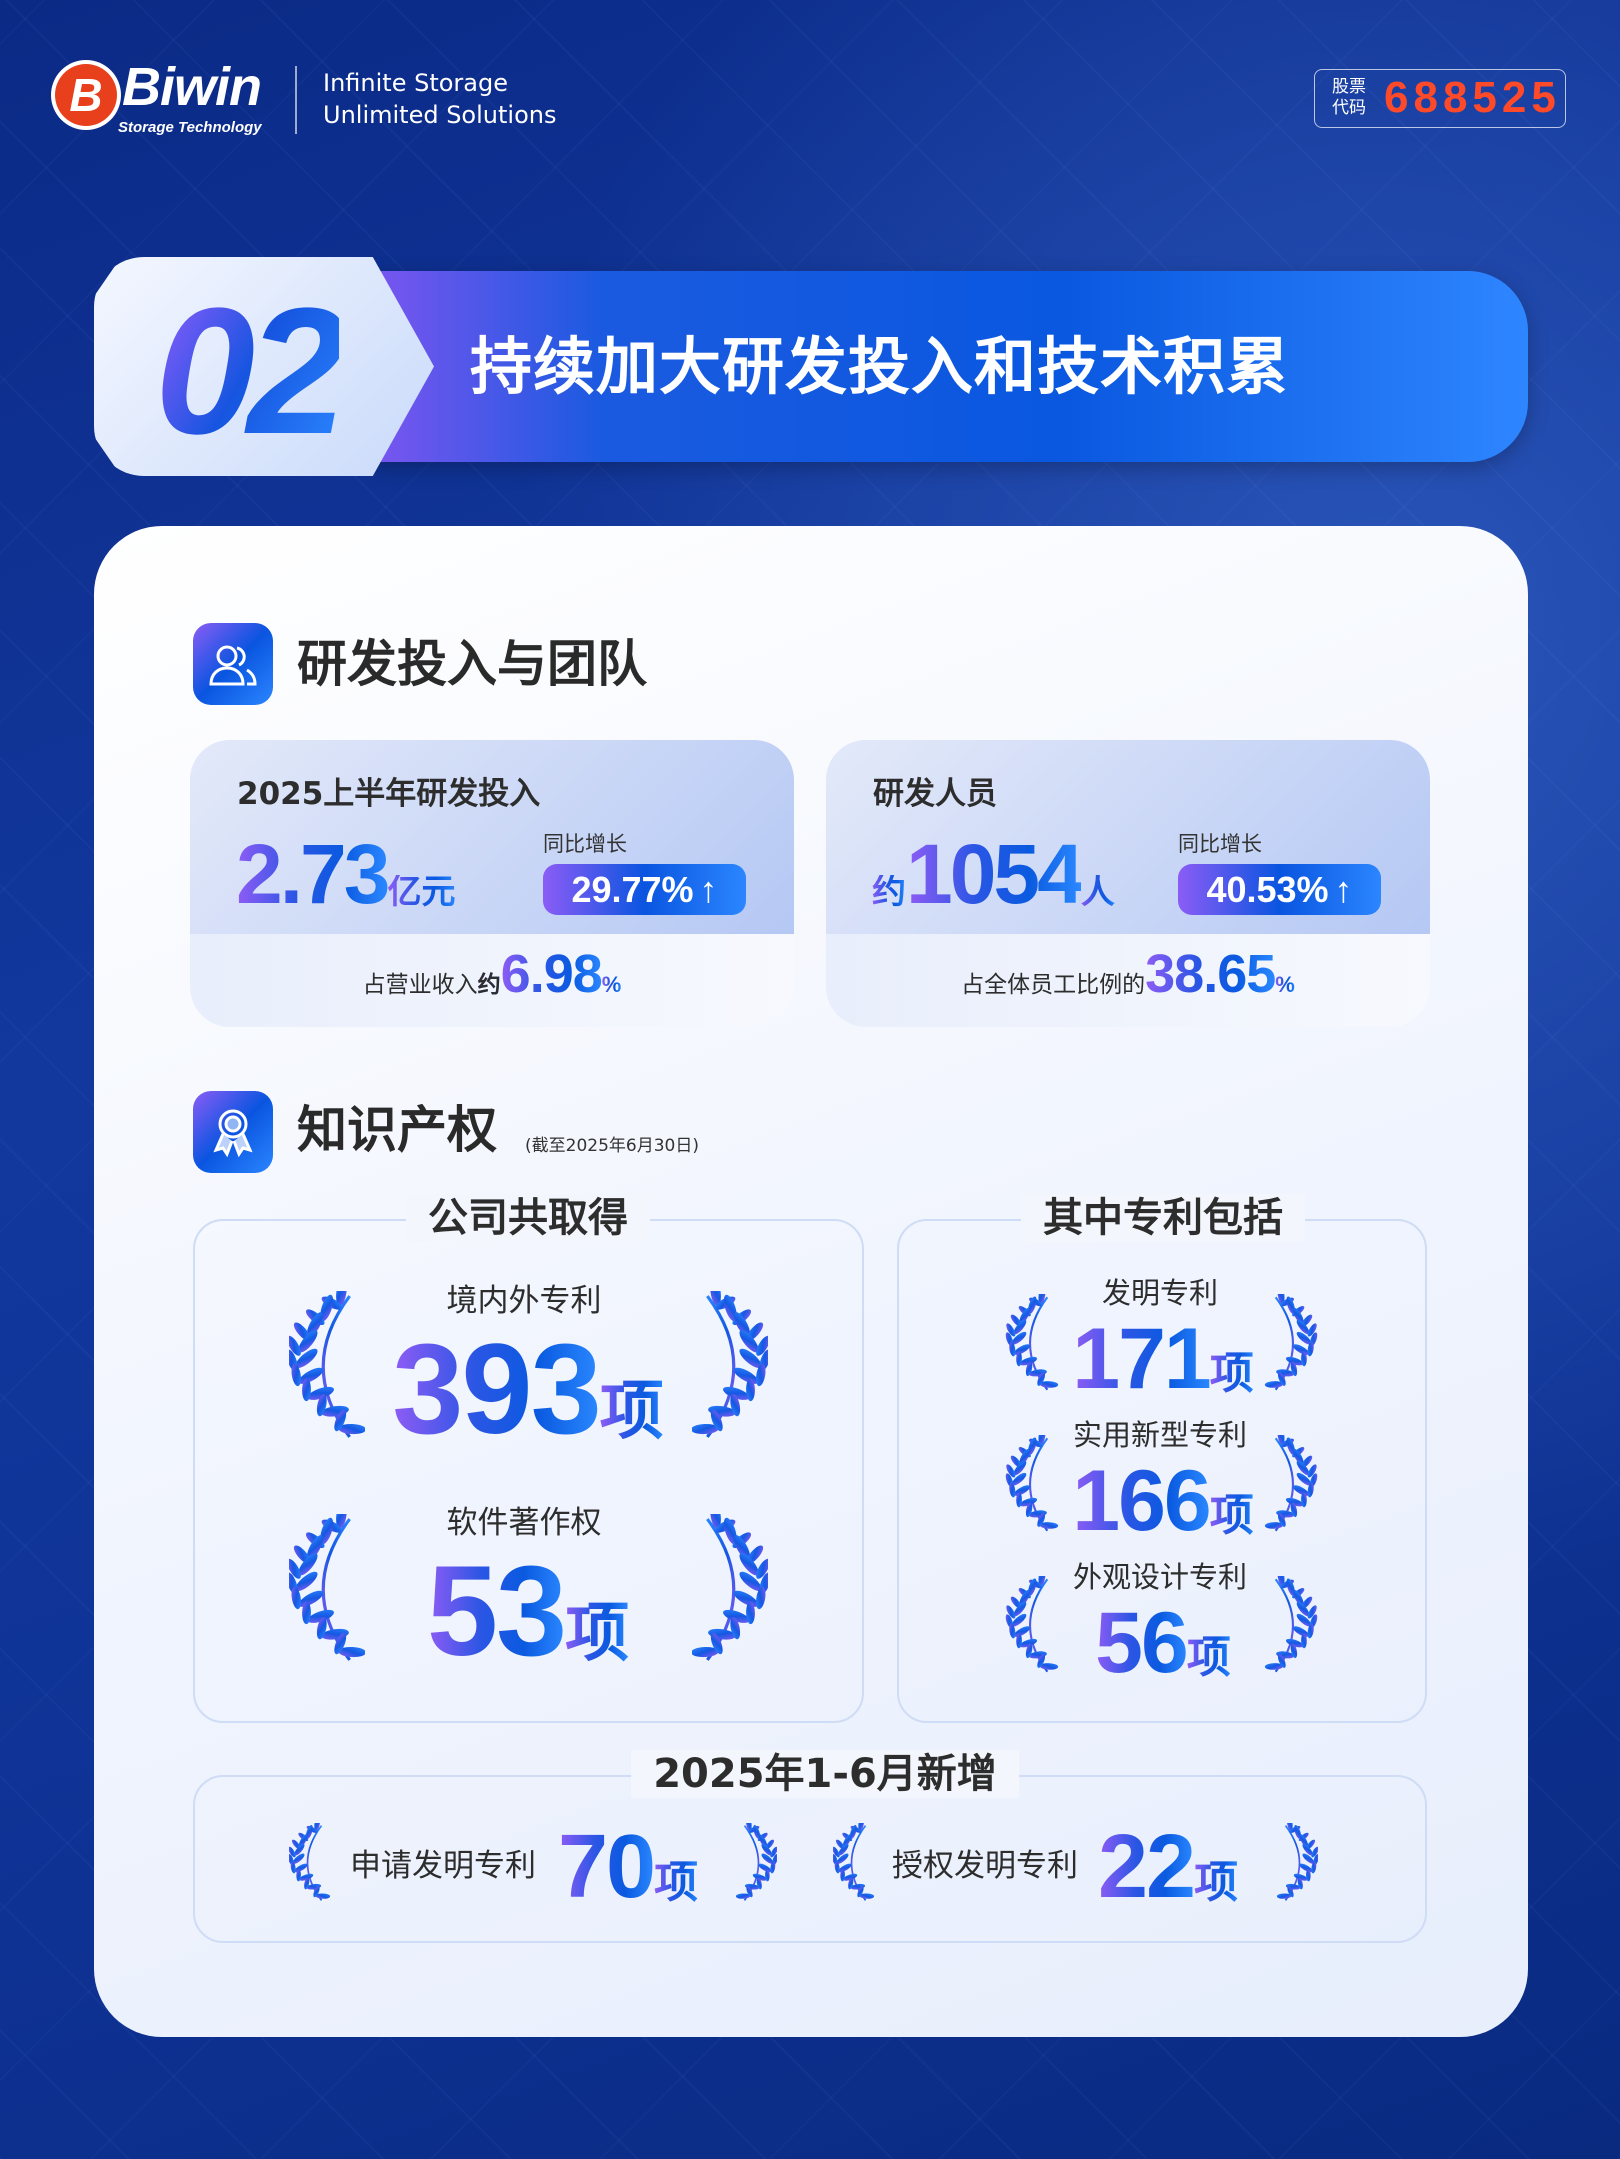 Image resolution: width=1620 pixels, height=2159 pixels. I want to click on banner-number-tile, so click(264, 366).